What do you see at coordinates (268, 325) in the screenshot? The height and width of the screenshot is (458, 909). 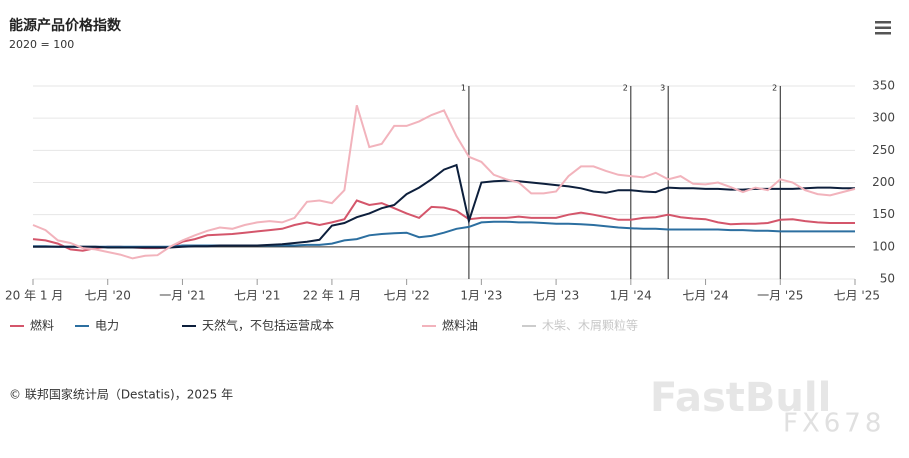 I see `legend-label: 天然气，不包括运营成本` at bounding box center [268, 325].